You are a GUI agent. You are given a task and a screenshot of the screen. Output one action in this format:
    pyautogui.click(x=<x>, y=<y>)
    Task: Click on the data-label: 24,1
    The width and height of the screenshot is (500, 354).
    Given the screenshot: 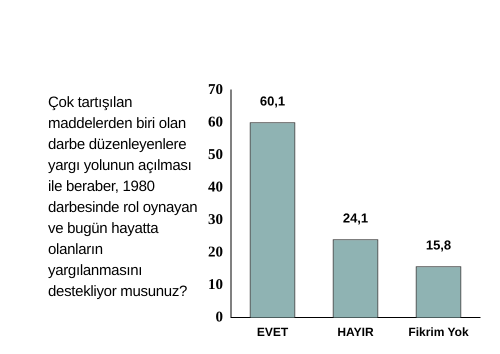 What is the action you would take?
    pyautogui.click(x=355, y=218)
    